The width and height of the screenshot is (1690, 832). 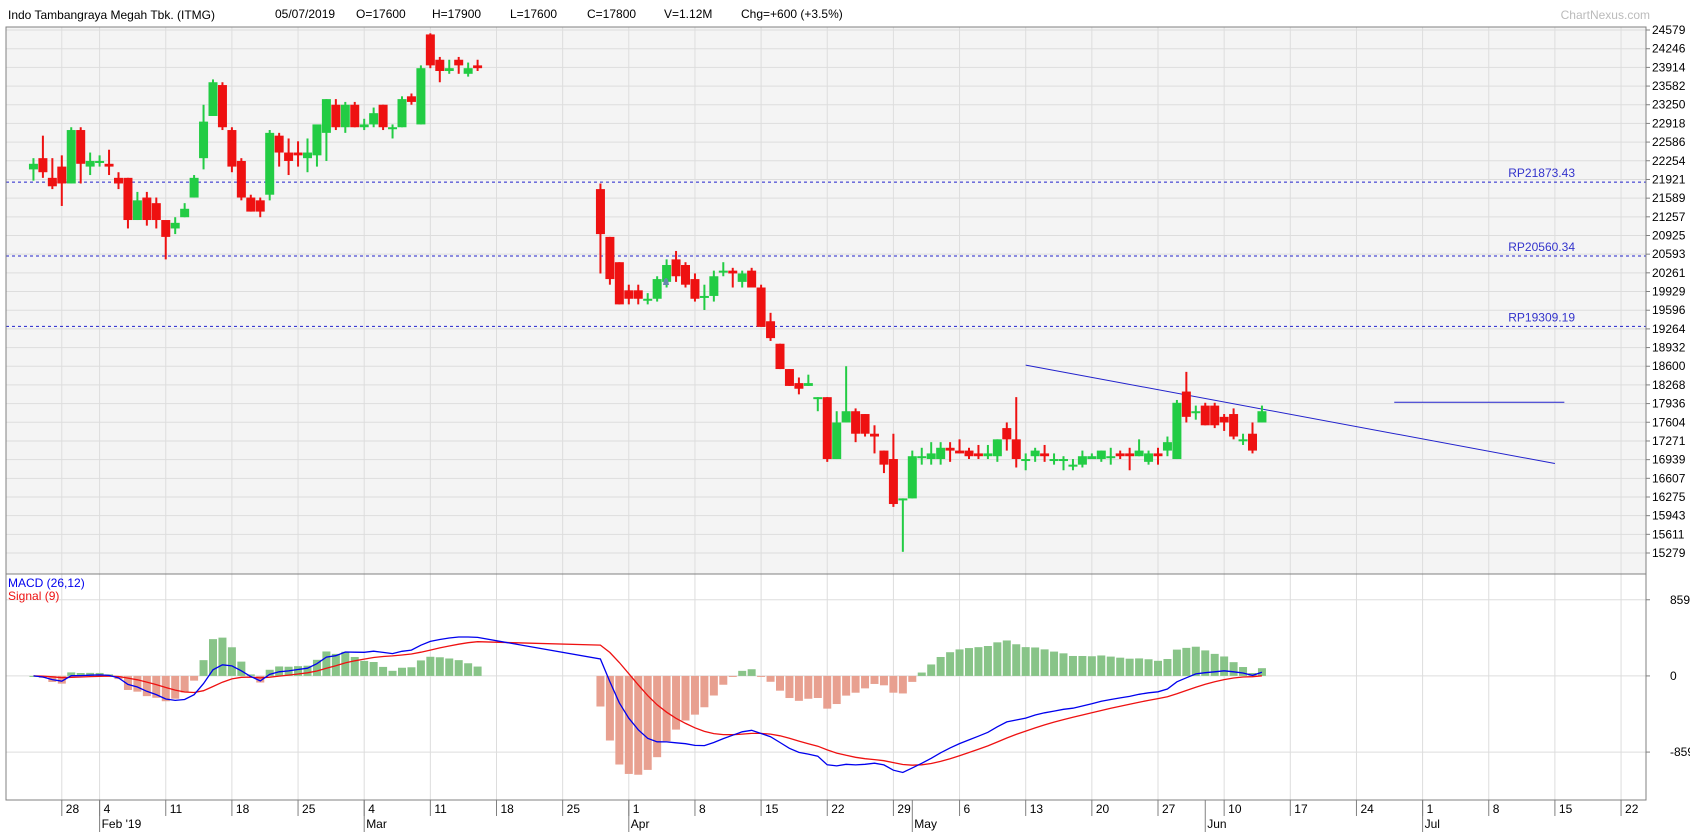 What do you see at coordinates (1541, 317) in the screenshot?
I see `resistance-label: RP19309.19` at bounding box center [1541, 317].